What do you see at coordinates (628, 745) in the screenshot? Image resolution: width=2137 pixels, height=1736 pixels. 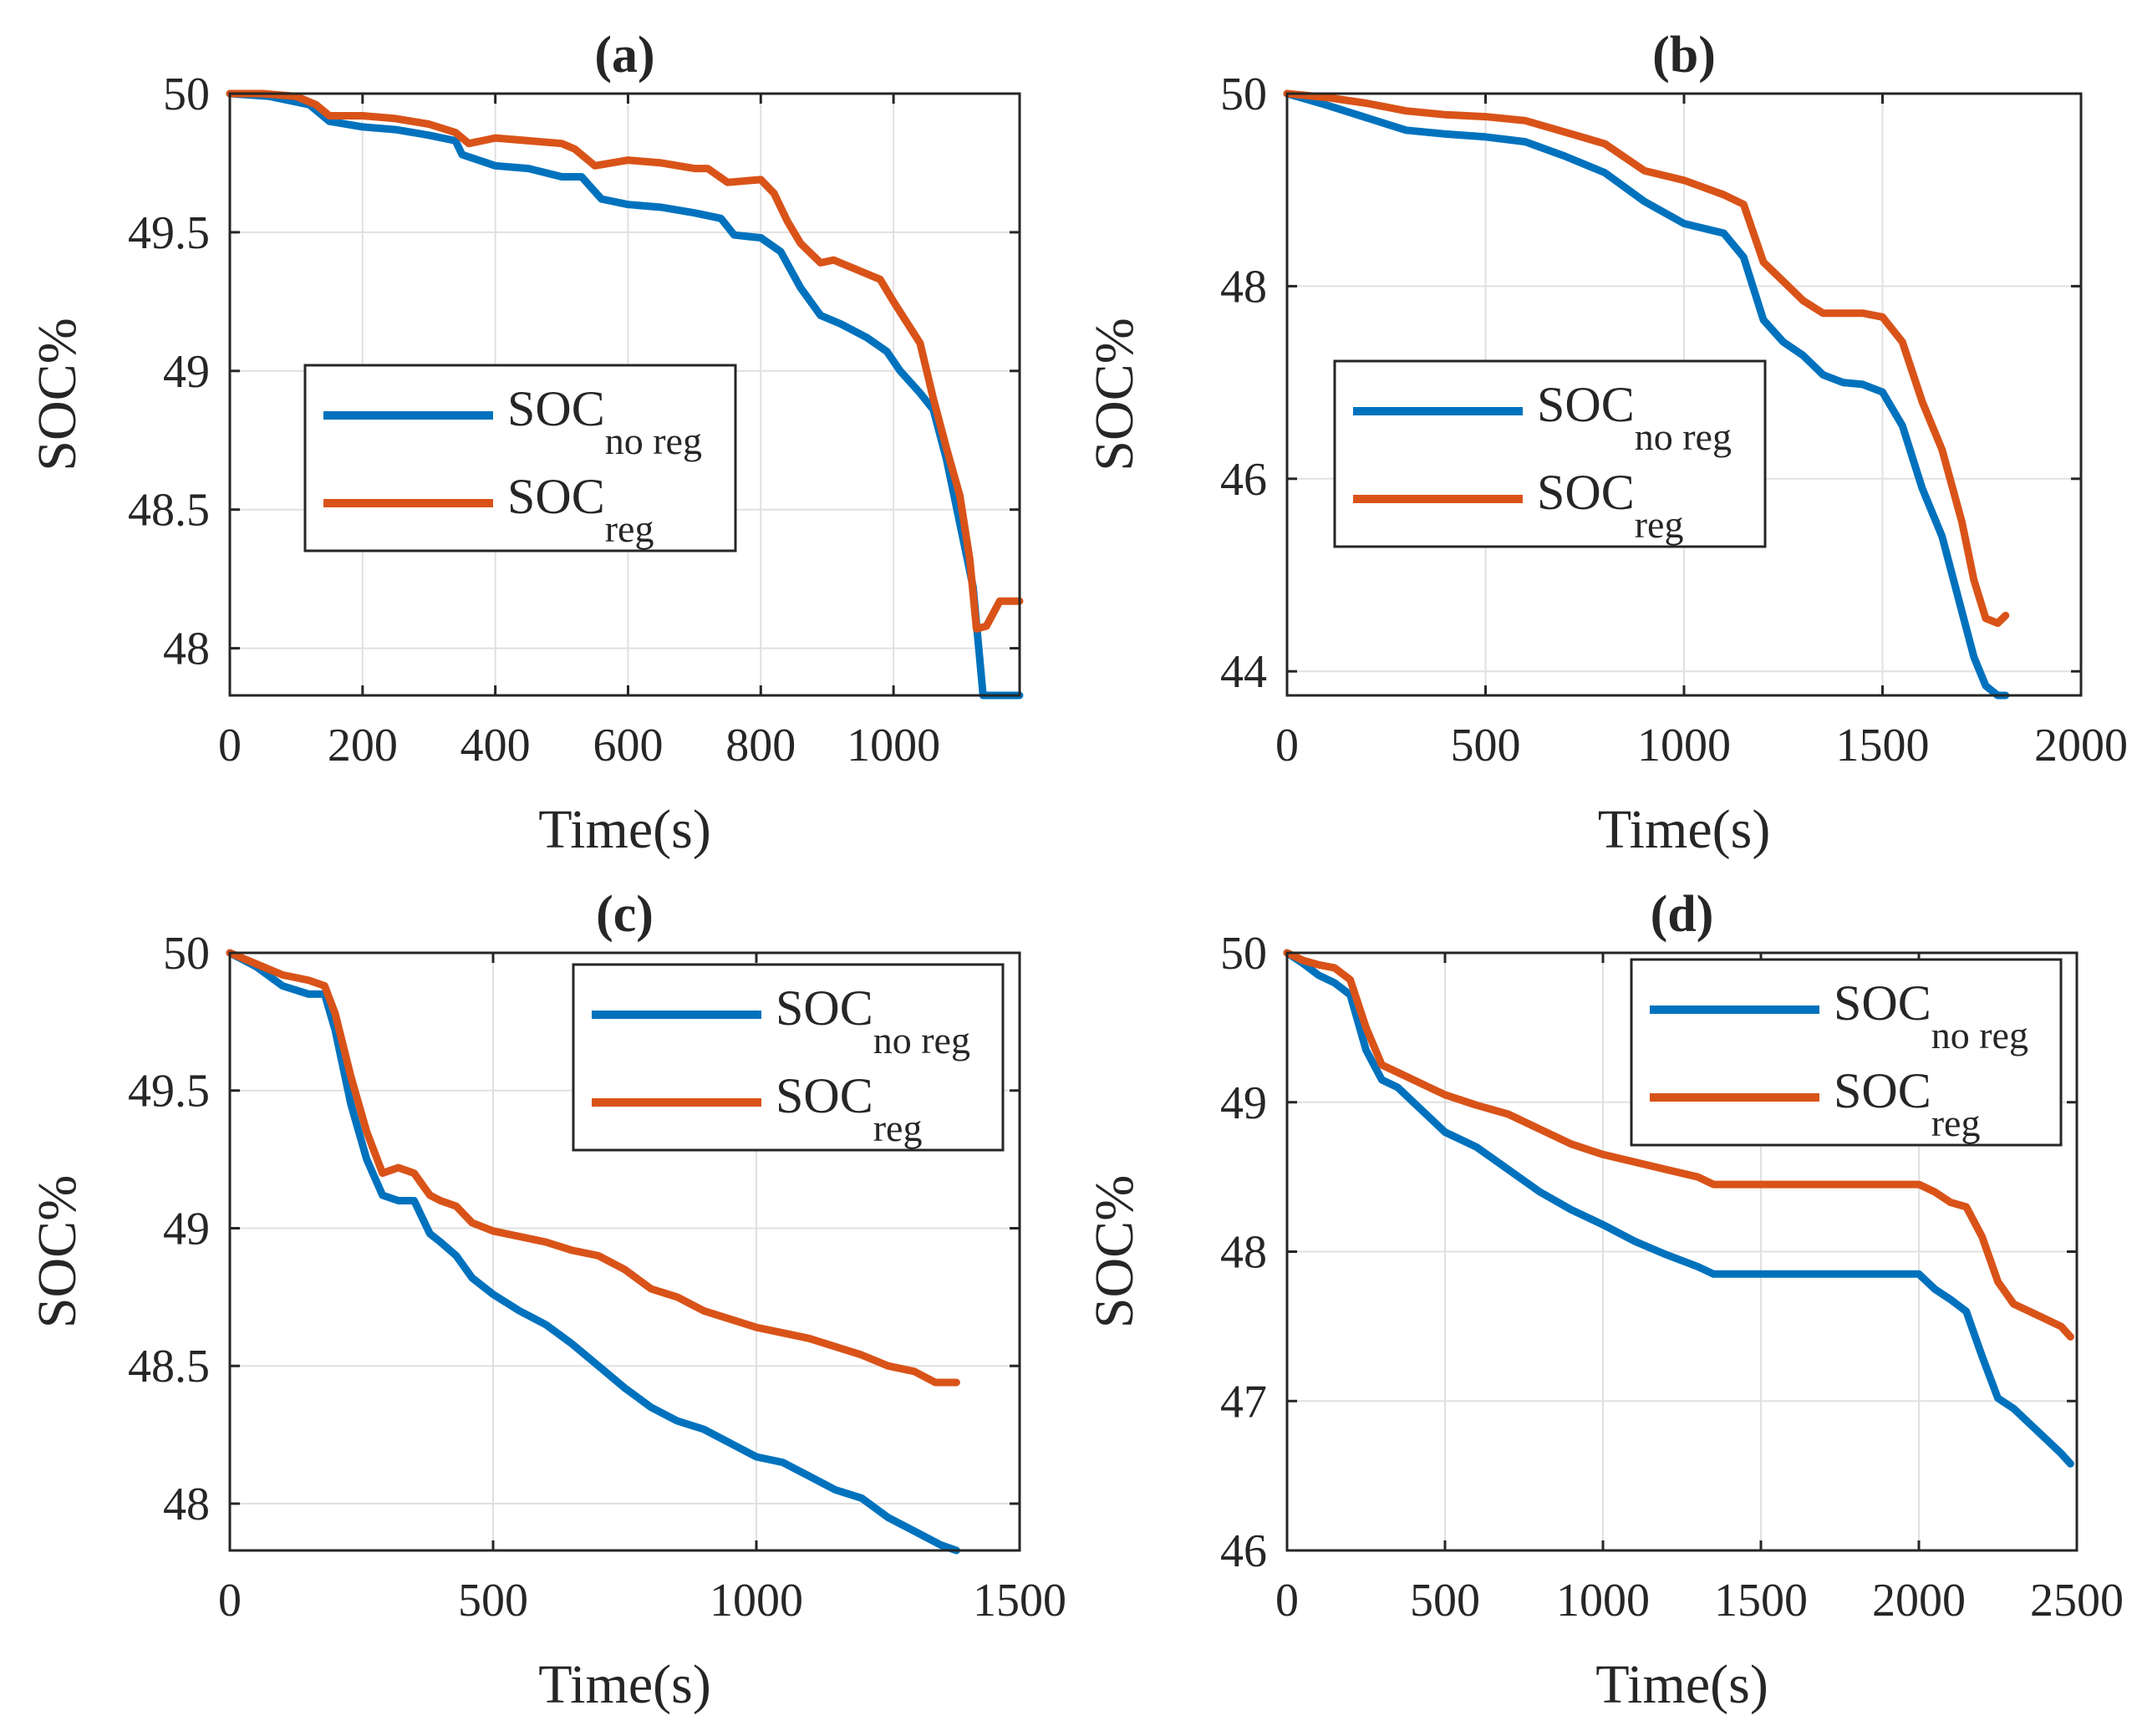 I see `x-tick-label: 600` at bounding box center [628, 745].